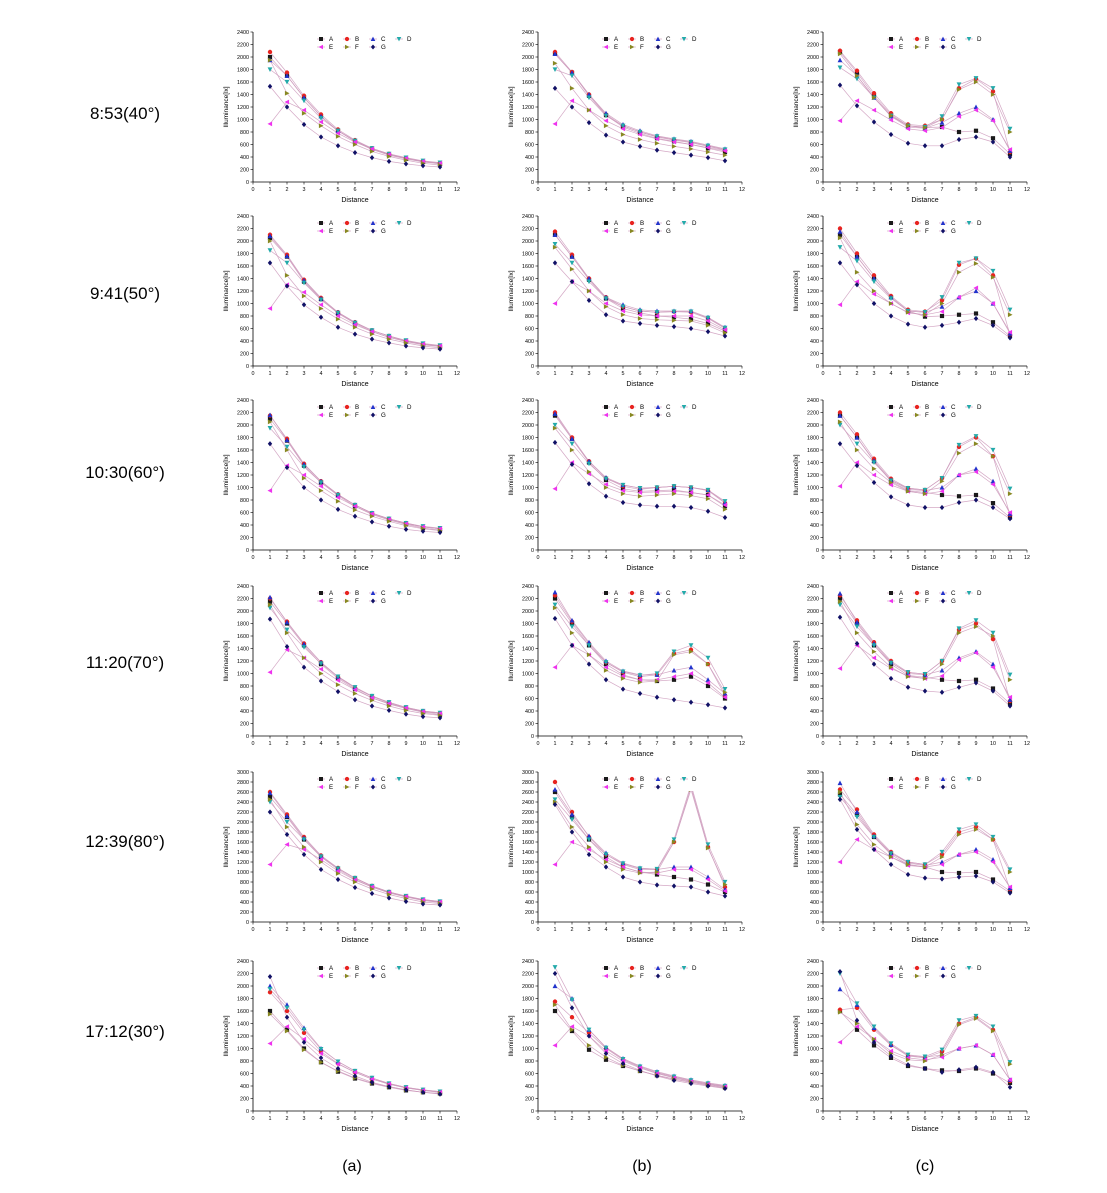  What do you see at coordinates (840, 930) in the screenshot?
I see `x-tick-label: 1` at bounding box center [840, 930].